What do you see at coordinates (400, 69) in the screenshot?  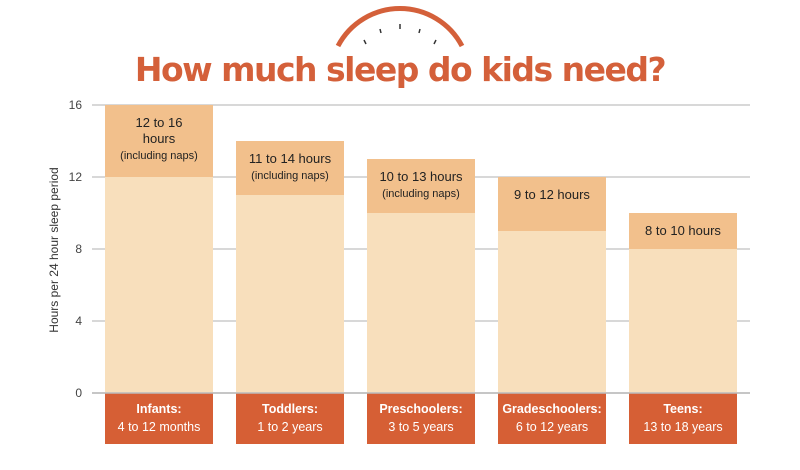 I see `chart-title: How much sleep do kids need?` at bounding box center [400, 69].